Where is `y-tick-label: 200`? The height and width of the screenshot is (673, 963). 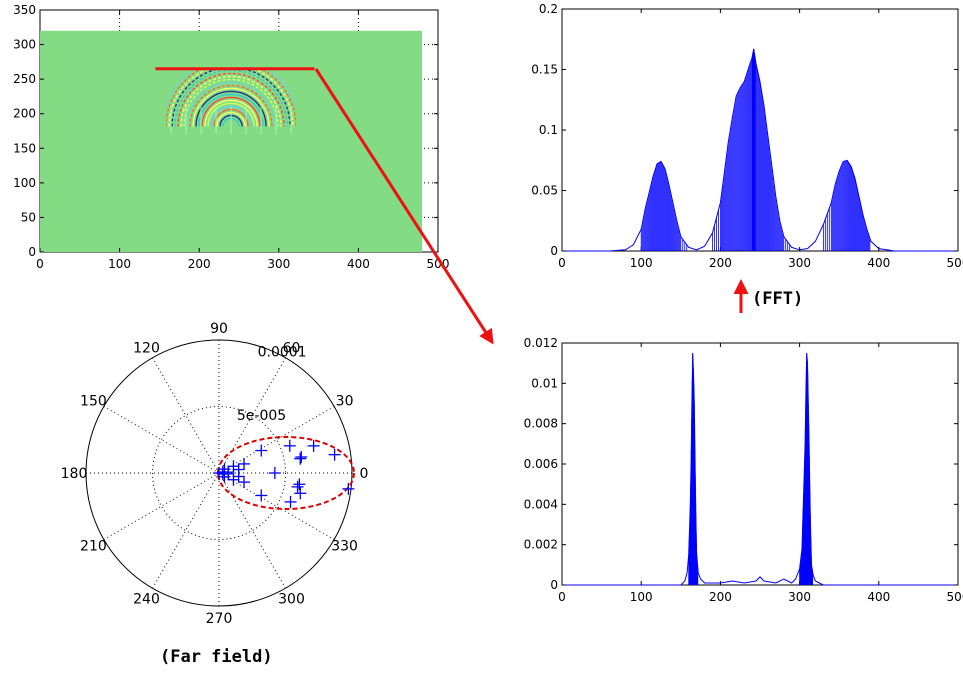
y-tick-label: 200 is located at coordinates (24, 114).